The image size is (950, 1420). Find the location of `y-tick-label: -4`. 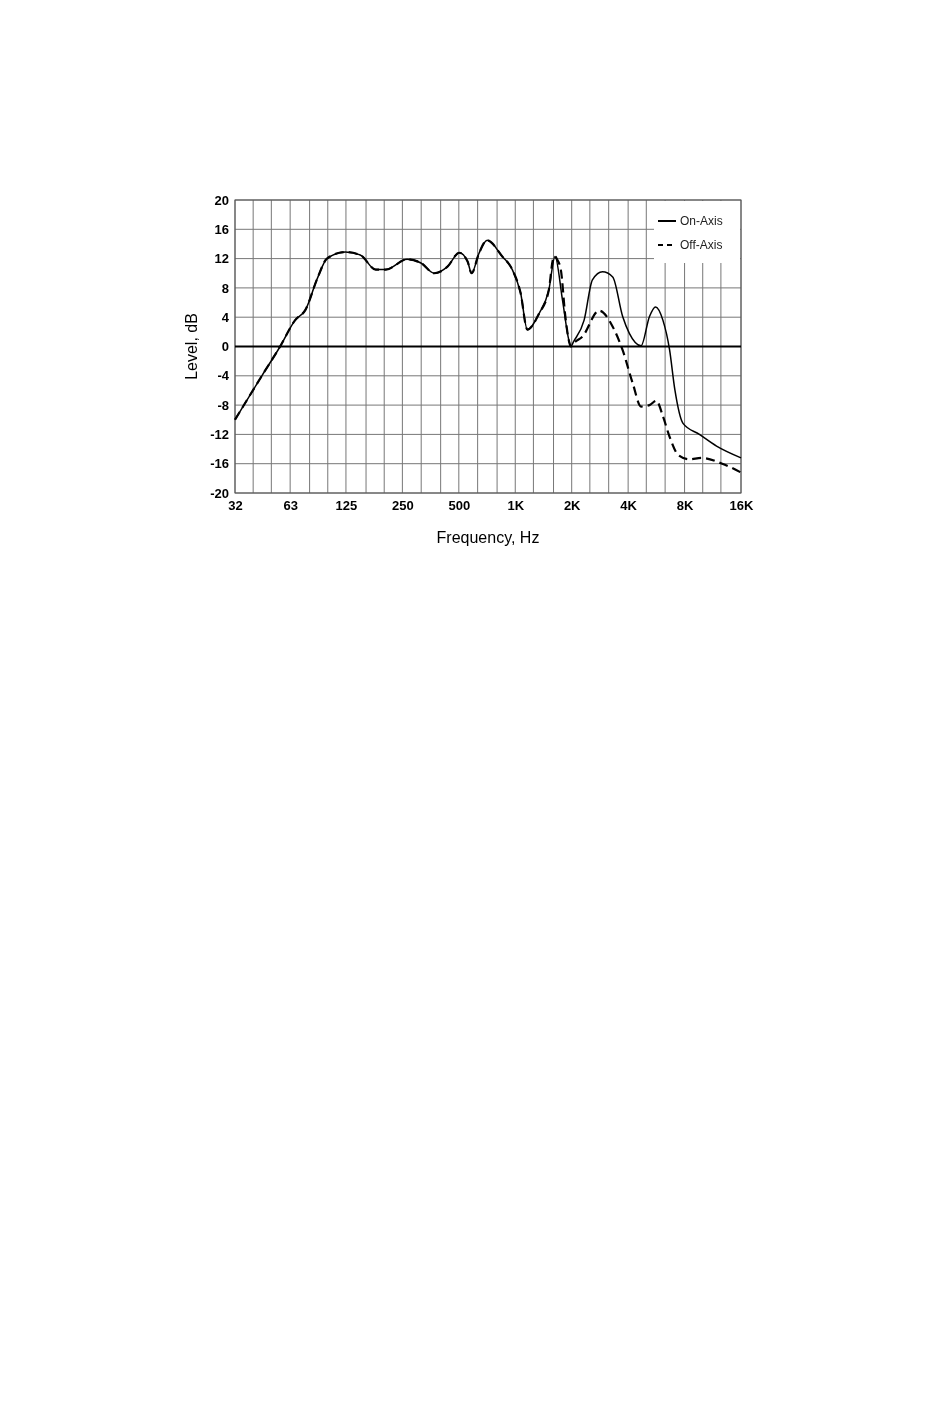

y-tick-label: -4 is located at coordinates (223, 376).